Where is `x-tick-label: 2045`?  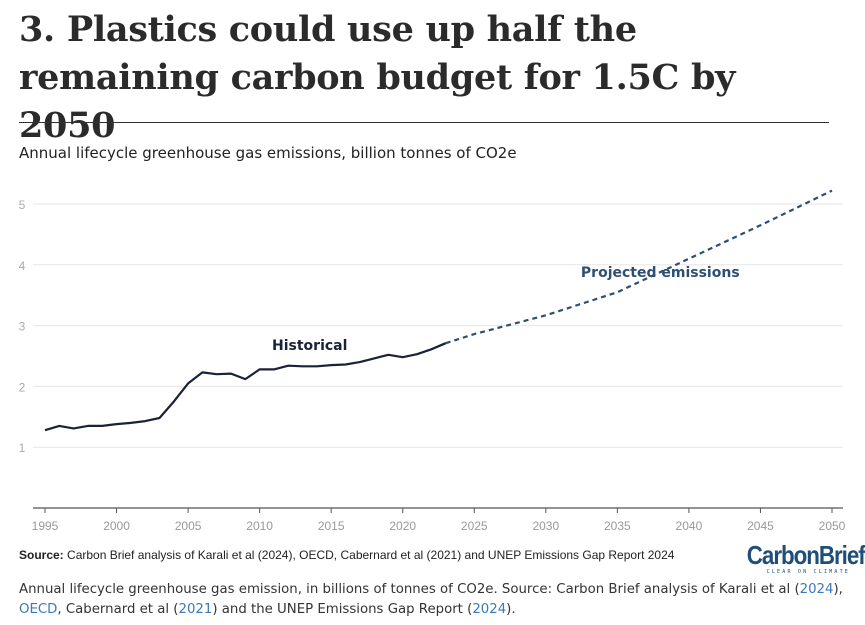 x-tick-label: 2045 is located at coordinates (760, 526).